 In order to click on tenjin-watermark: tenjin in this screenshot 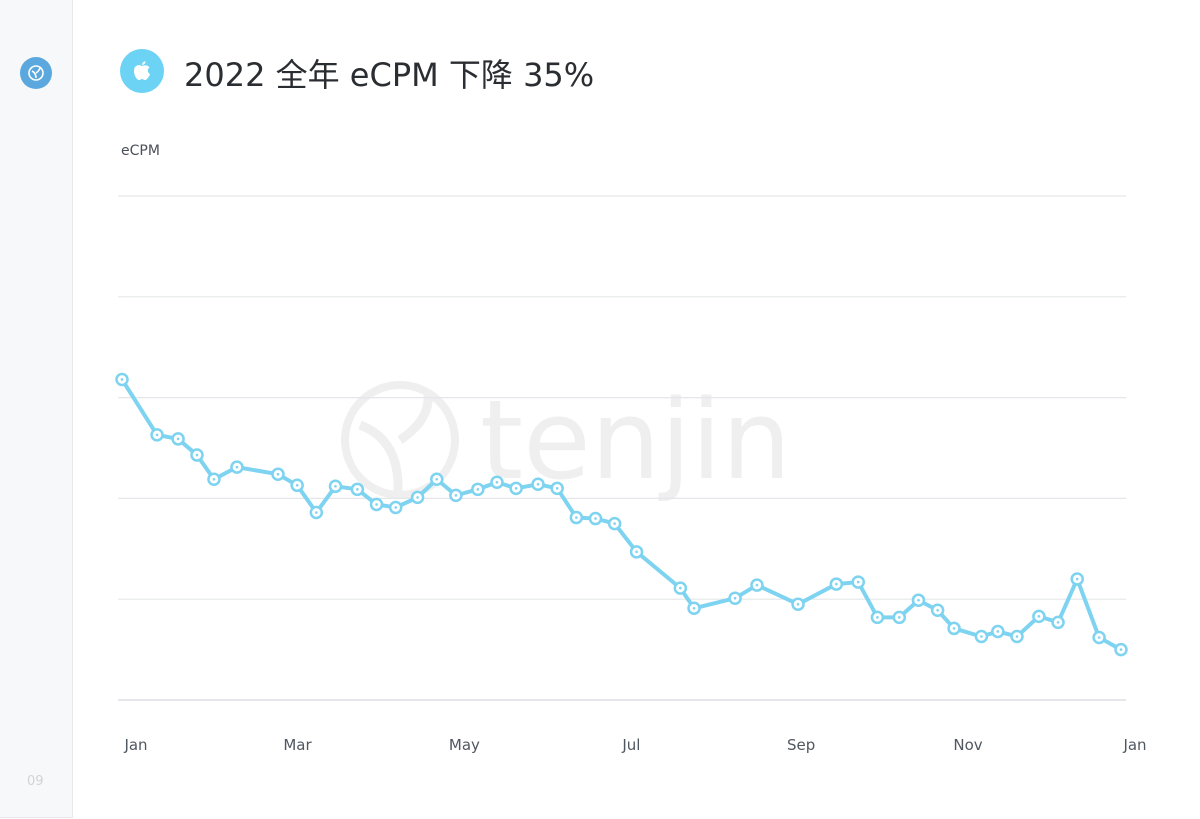, I will do `click(566, 440)`.